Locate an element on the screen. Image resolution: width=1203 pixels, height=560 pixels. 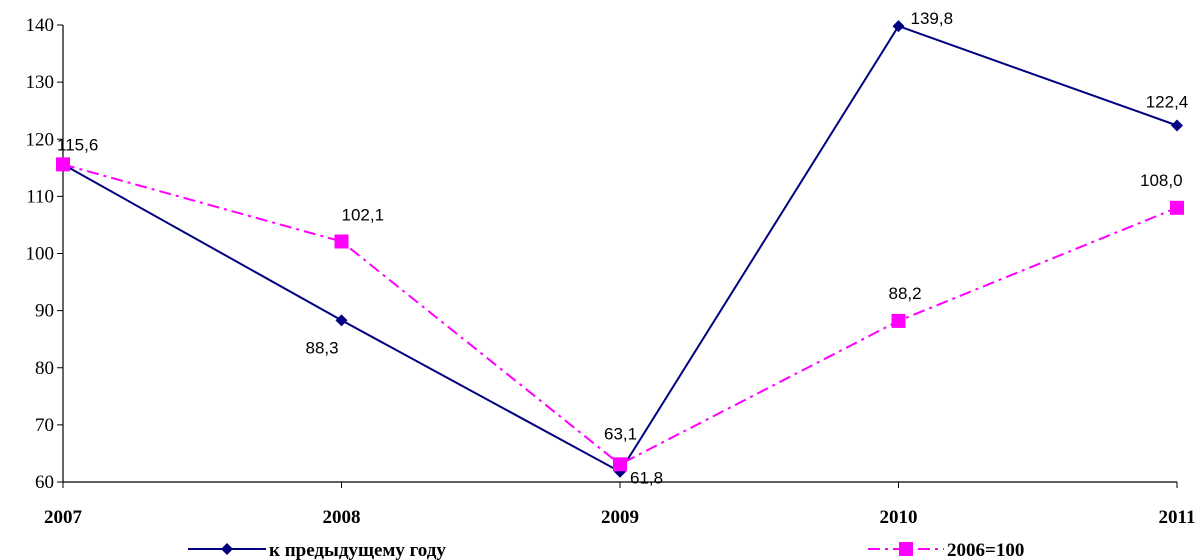
y-tick-label: 90 is located at coordinates (44, 311).